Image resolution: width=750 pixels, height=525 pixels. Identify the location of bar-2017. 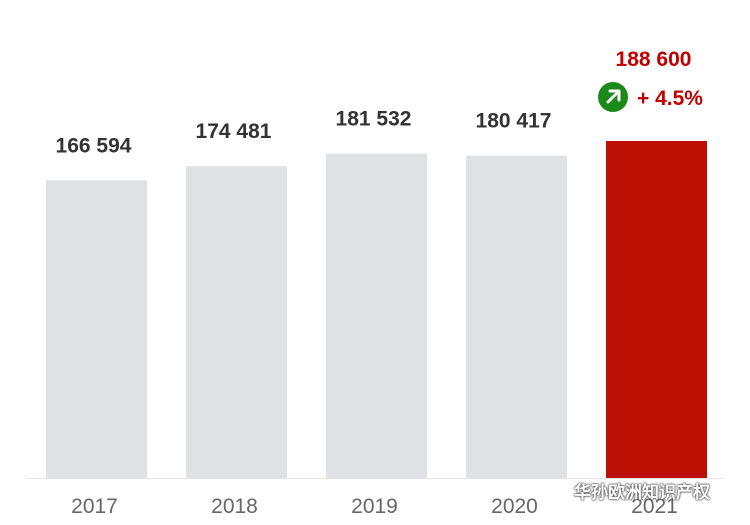
(96, 329).